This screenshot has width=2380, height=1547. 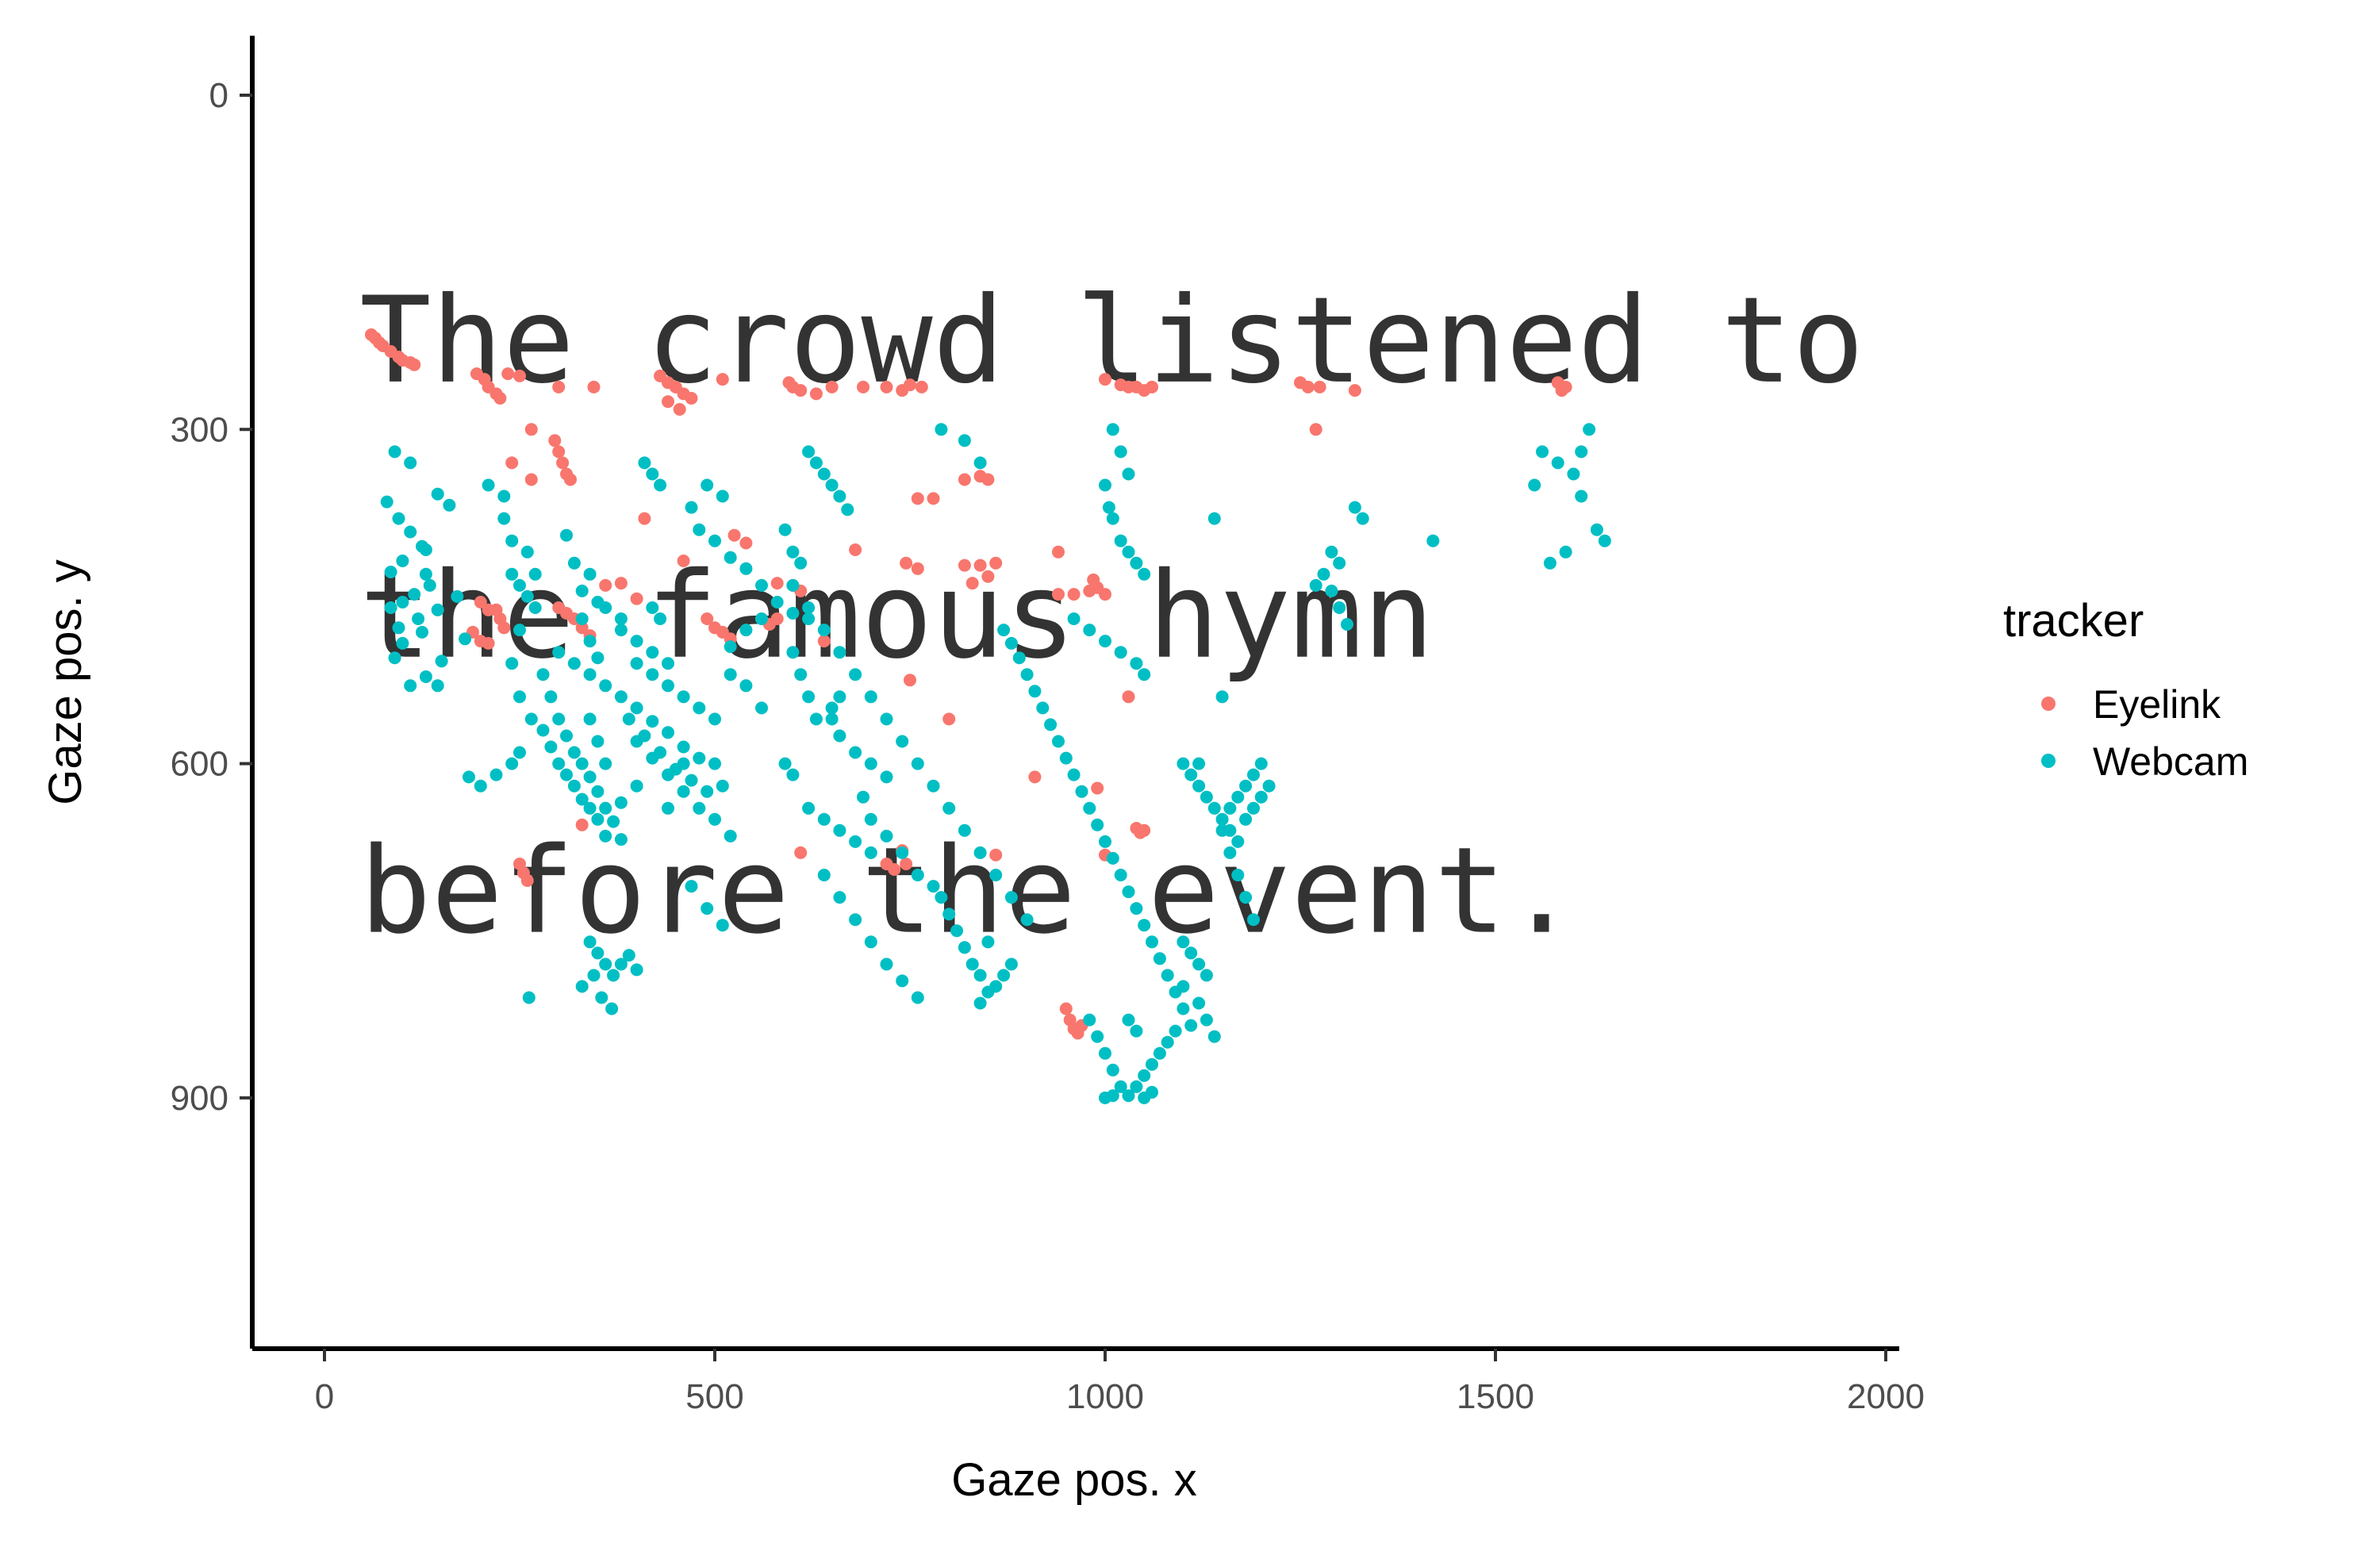 I want to click on stimulus-line-2: the famous hymn, so click(x=896, y=616).